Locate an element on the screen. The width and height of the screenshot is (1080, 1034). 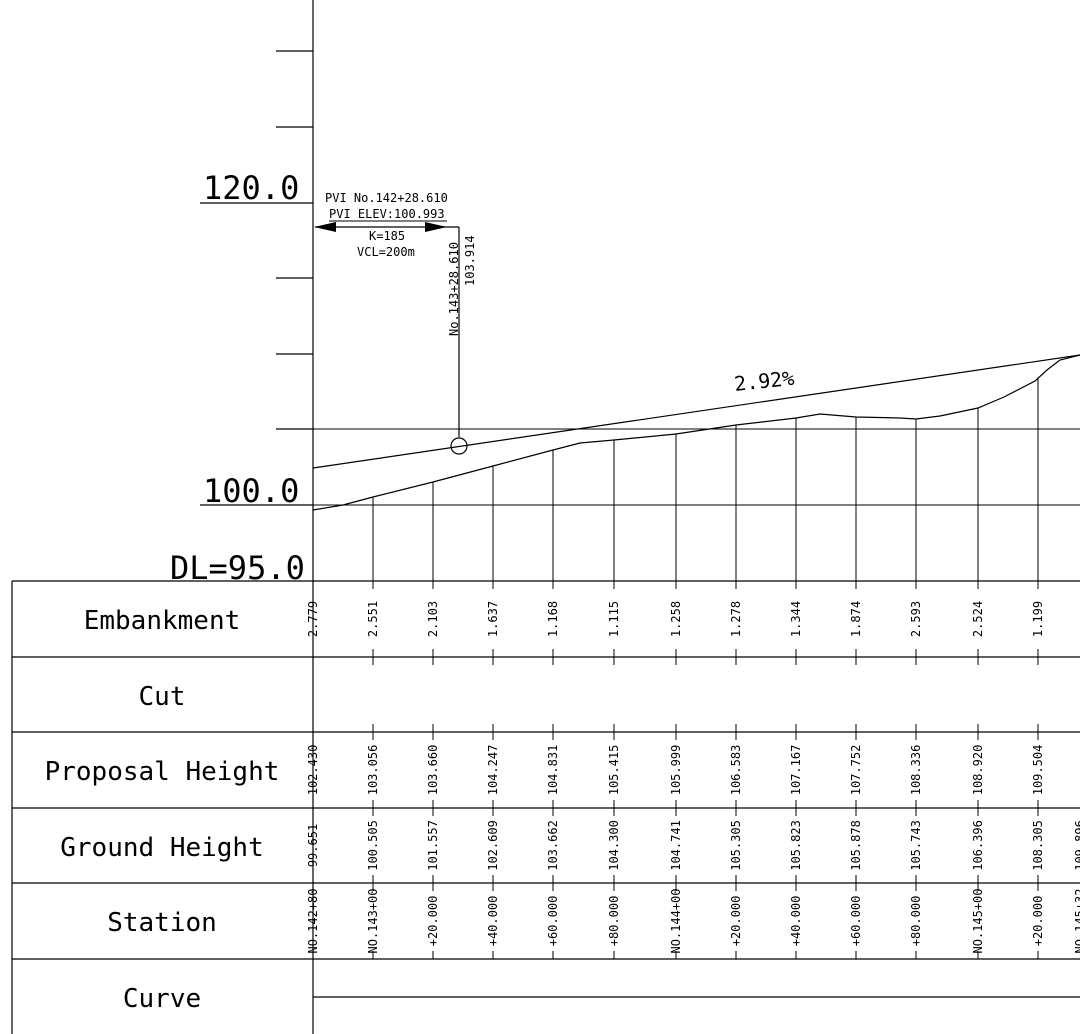
proposal-height-value: 104.247 is located at coordinates (493, 770).